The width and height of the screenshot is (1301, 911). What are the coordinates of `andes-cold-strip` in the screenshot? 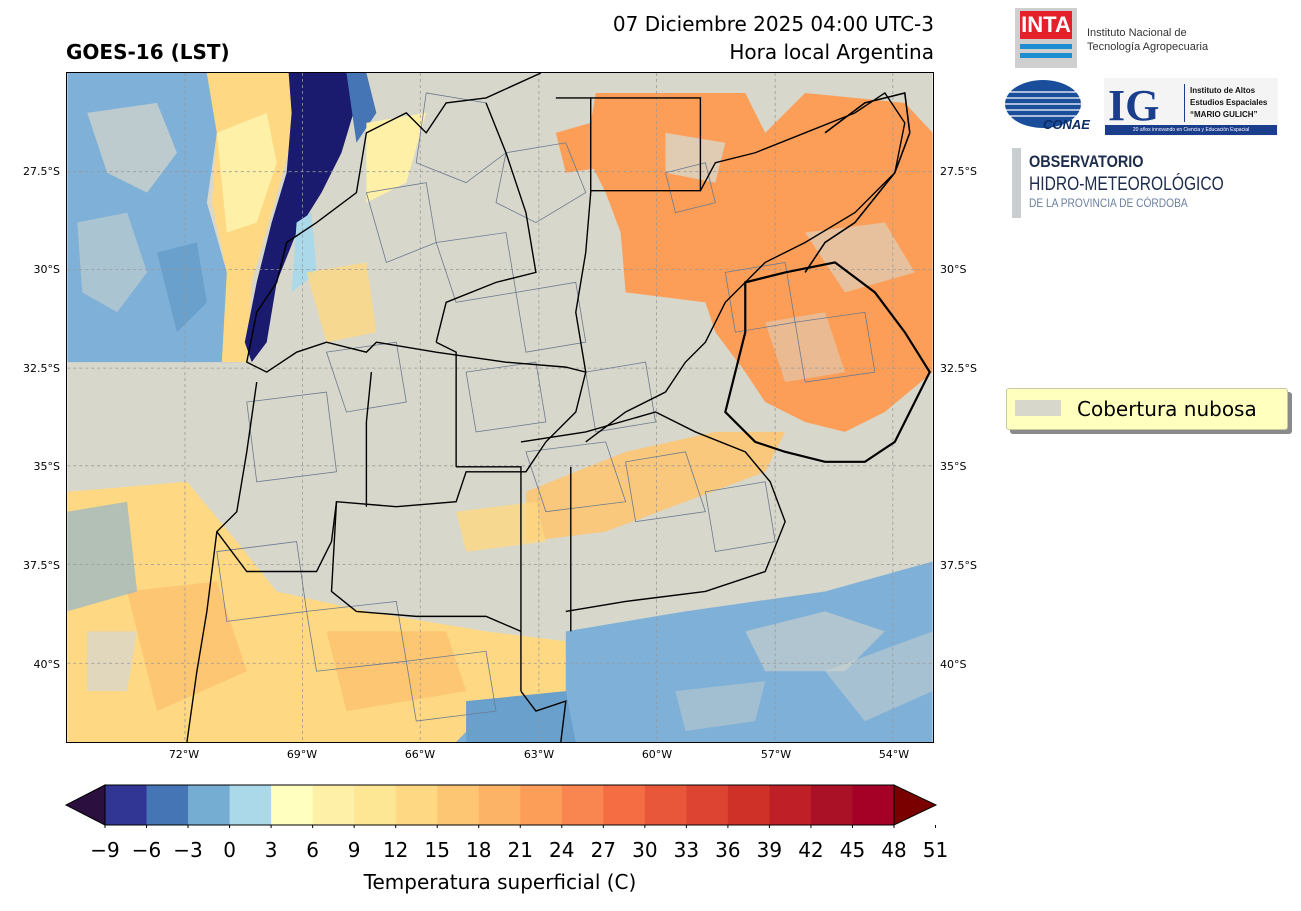 It's located at (300, 218).